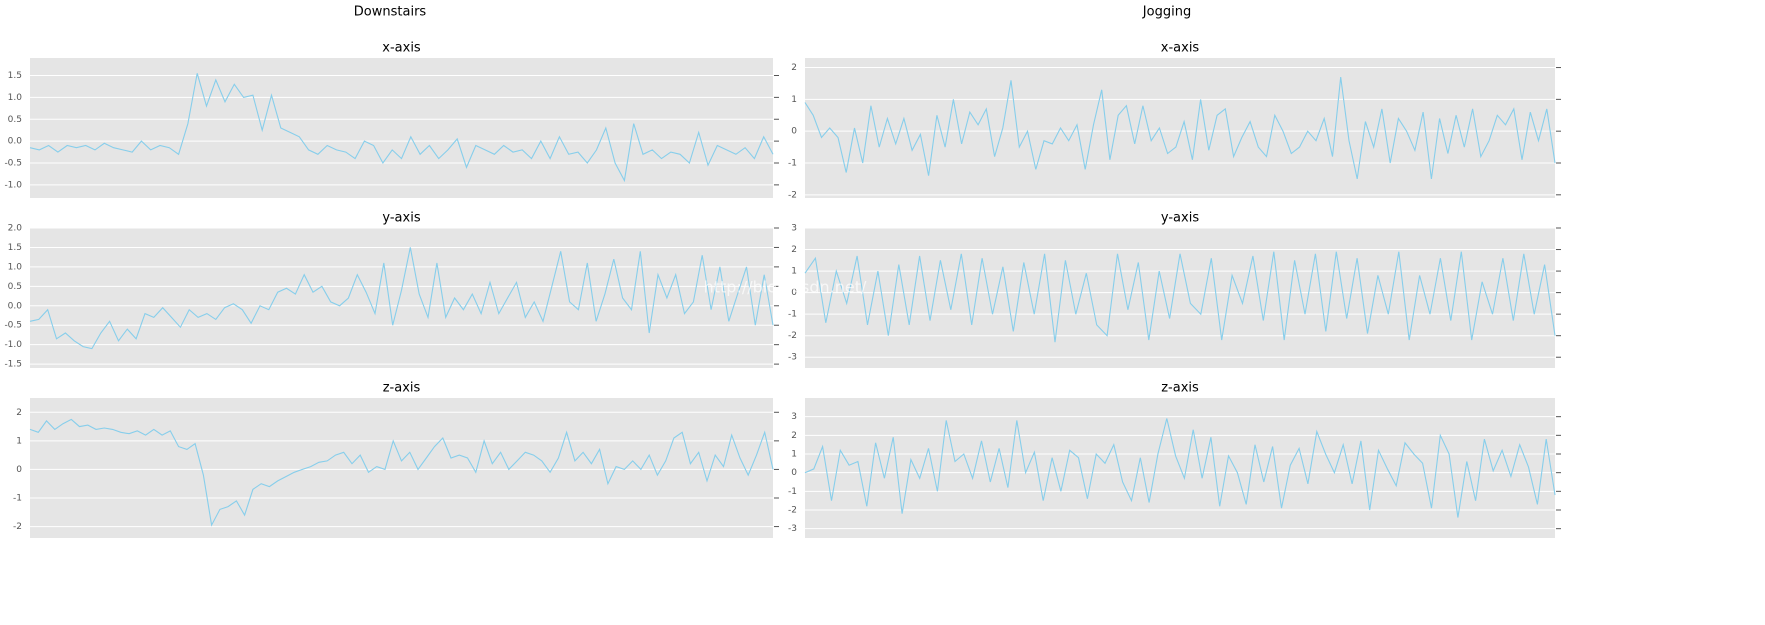  What do you see at coordinates (1166, 12) in the screenshot?
I see `column-title: Jogging` at bounding box center [1166, 12].